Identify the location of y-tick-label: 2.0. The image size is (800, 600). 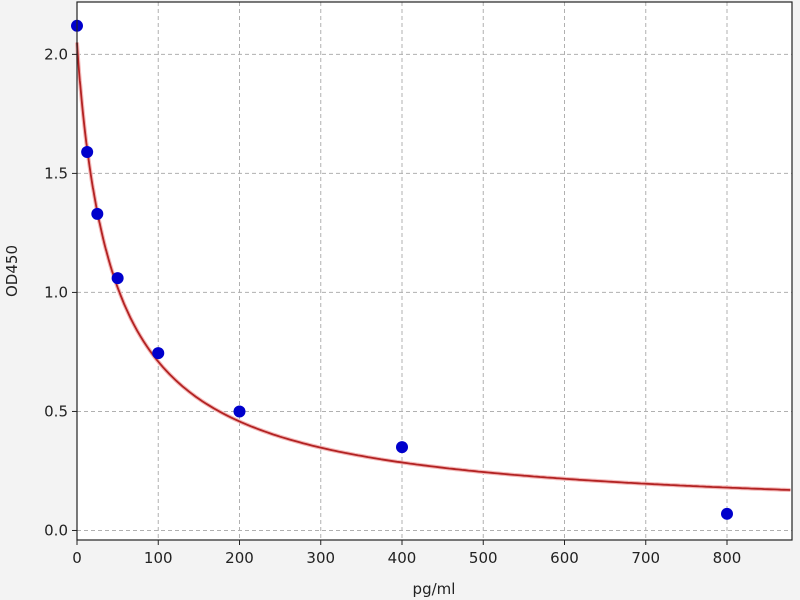
(56, 54).